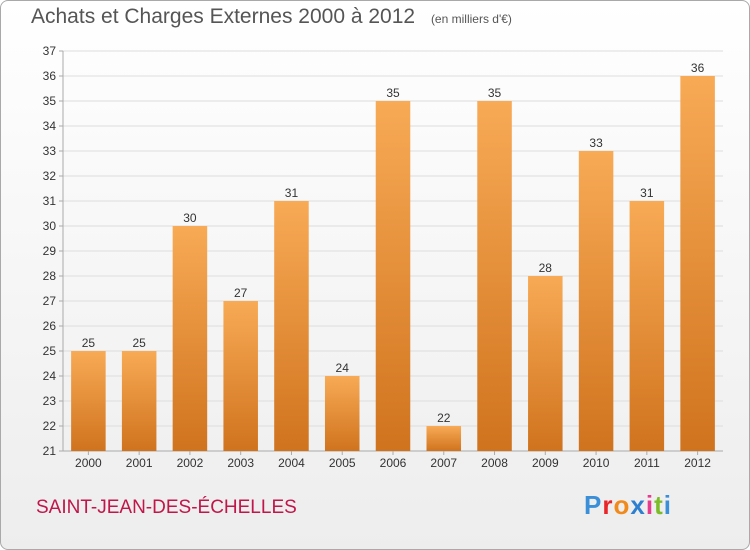  I want to click on x-tick-label: 2009, so click(545, 463).